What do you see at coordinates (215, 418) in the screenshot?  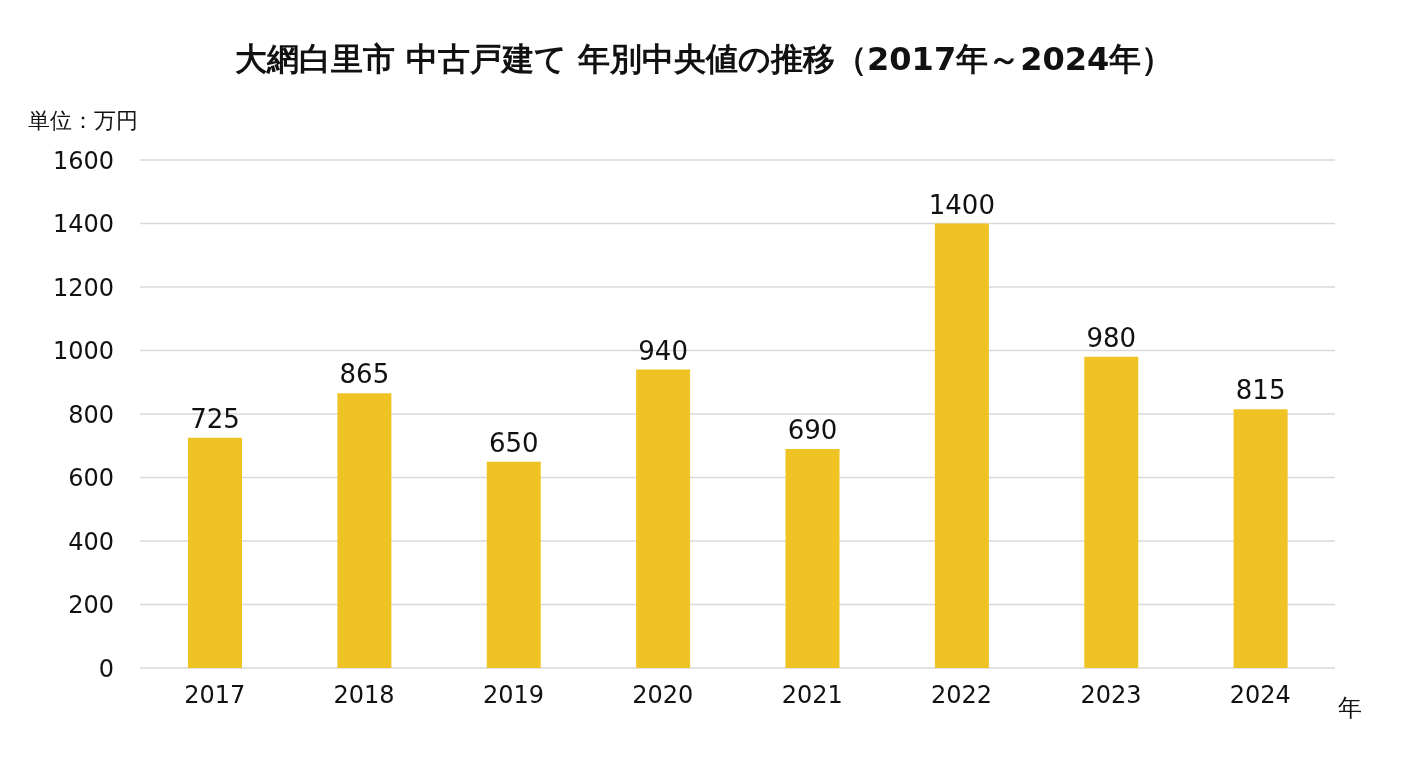 I see `data-label: 725` at bounding box center [215, 418].